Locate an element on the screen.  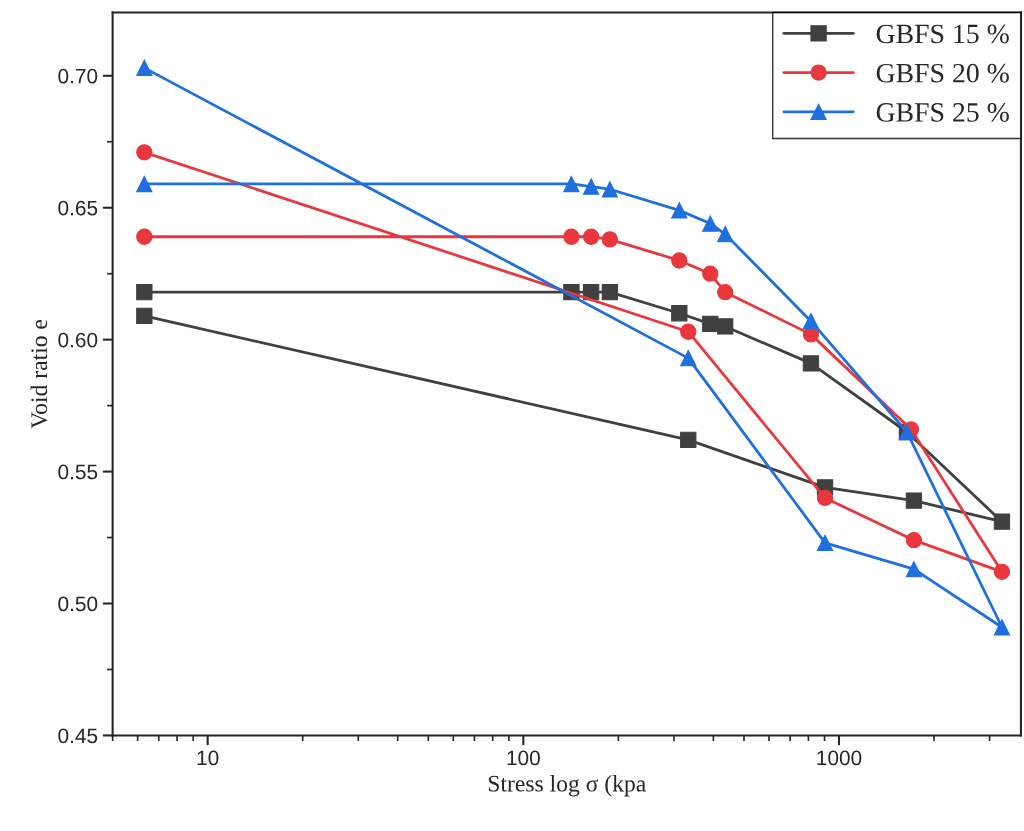
y-tick-label: 0.60 is located at coordinates (78, 340).